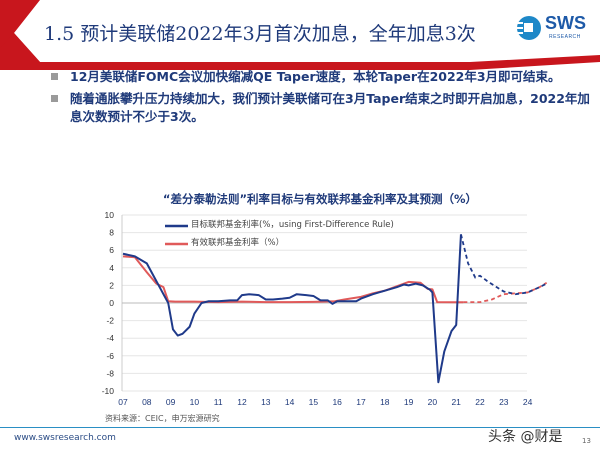 The image size is (600, 450). What do you see at coordinates (528, 402) in the screenshot?
I see `x-tick-label: 24` at bounding box center [528, 402].